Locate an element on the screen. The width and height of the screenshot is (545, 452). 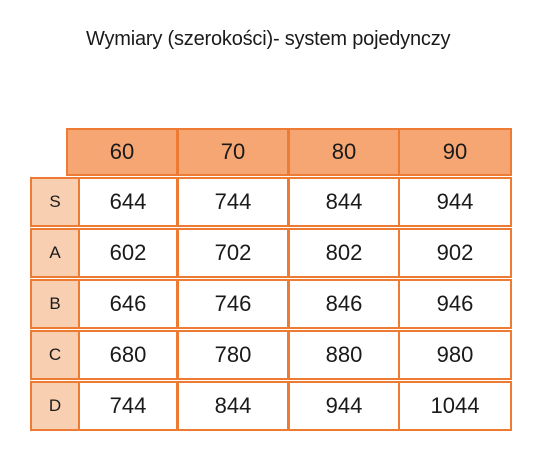
table-cell: 780 is located at coordinates (233, 355).